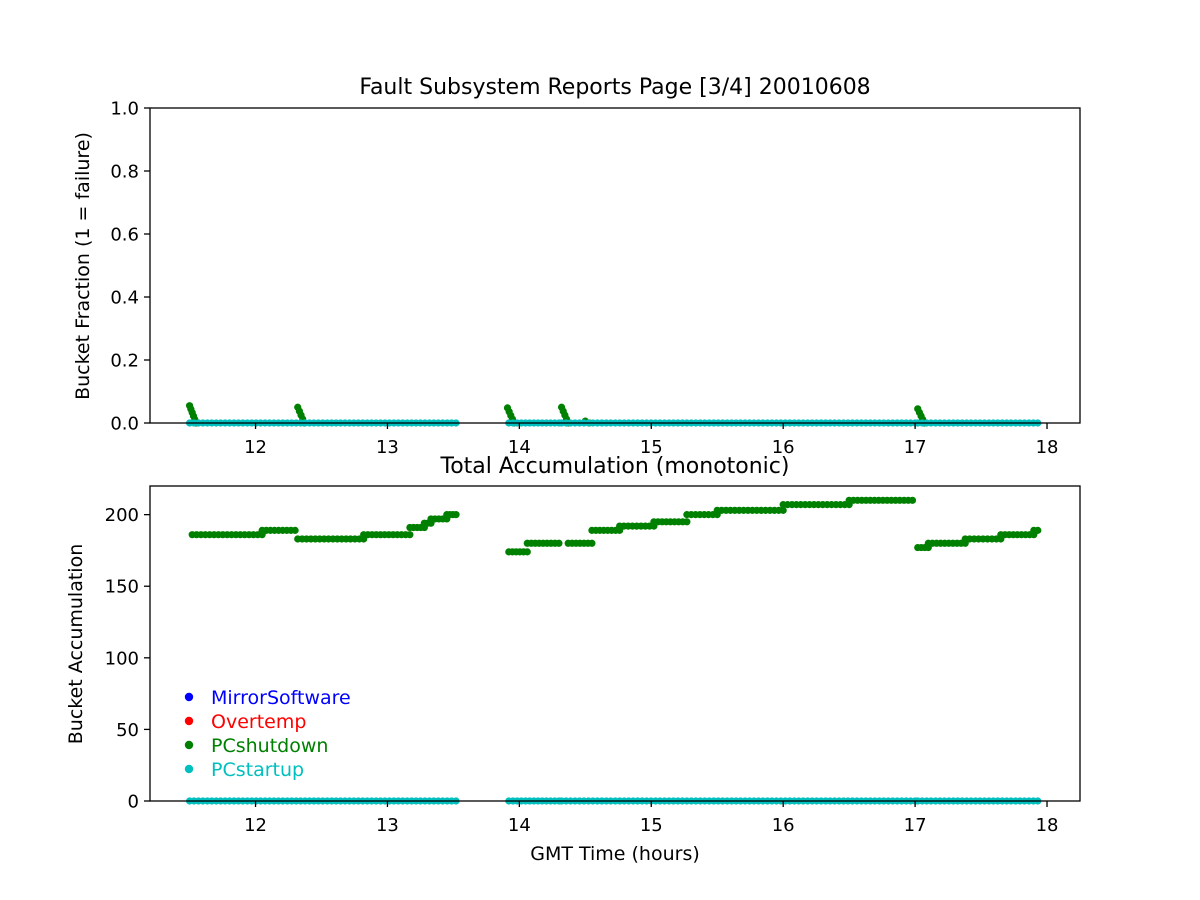  What do you see at coordinates (615, 466) in the screenshot?
I see `accumulation-chart-title: Total Accumulation (monotonic)` at bounding box center [615, 466].